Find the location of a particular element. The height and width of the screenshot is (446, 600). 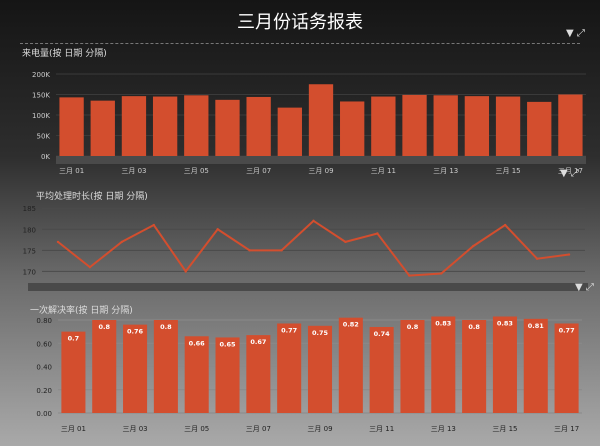

data-label: 0.76 is located at coordinates (135, 332).